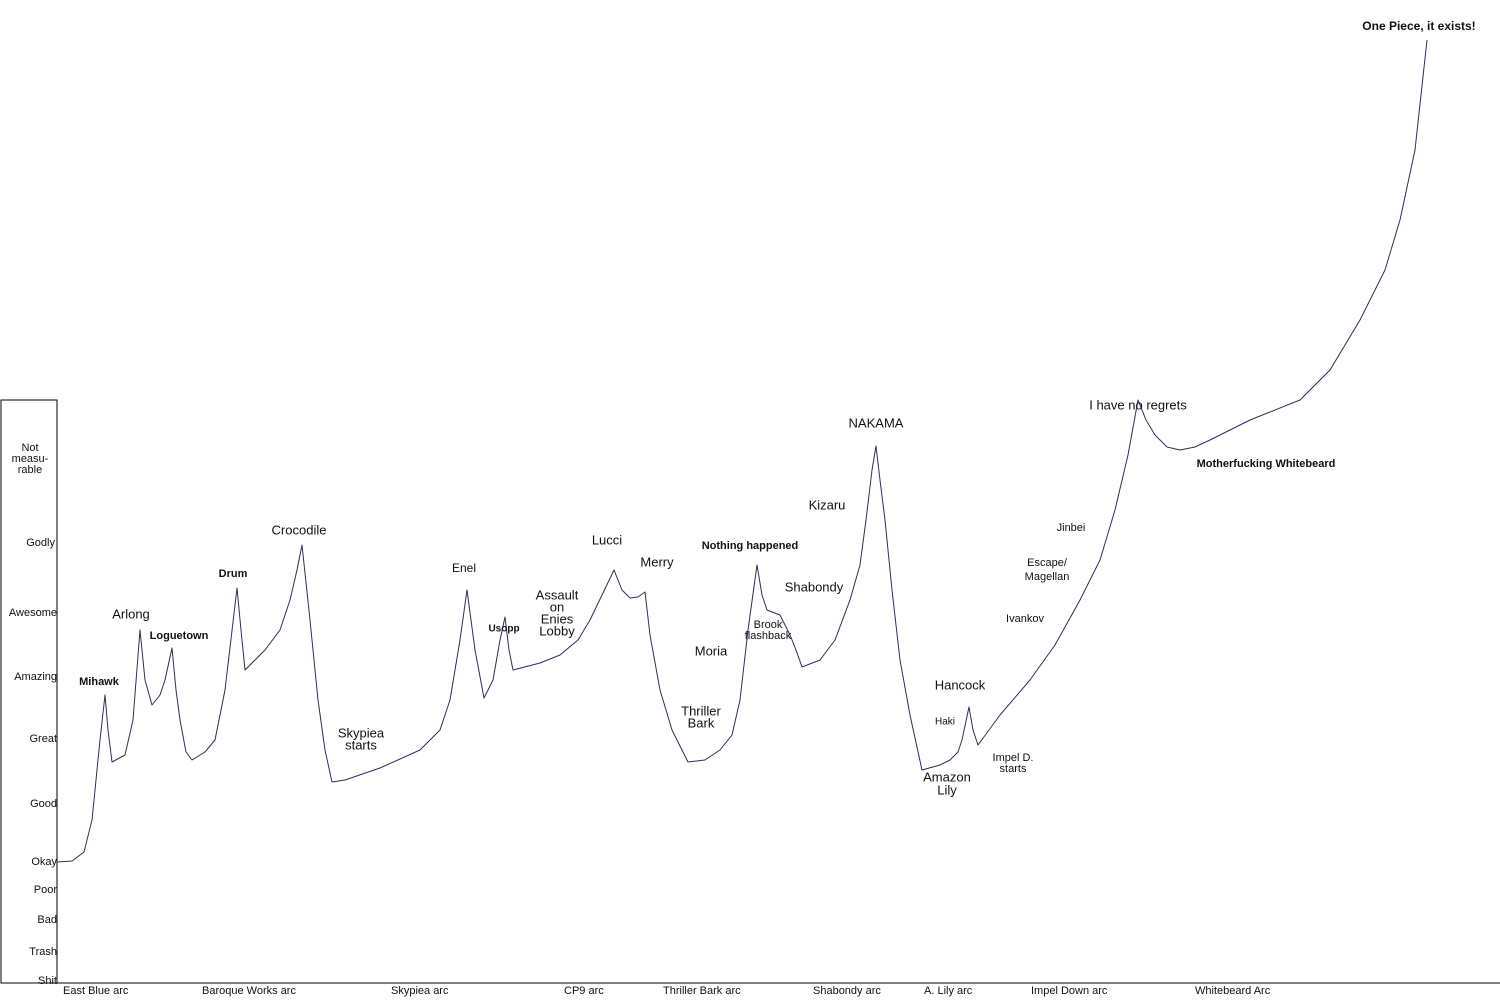 This screenshot has width=1500, height=1000. I want to click on annotation: Arlong, so click(131, 613).